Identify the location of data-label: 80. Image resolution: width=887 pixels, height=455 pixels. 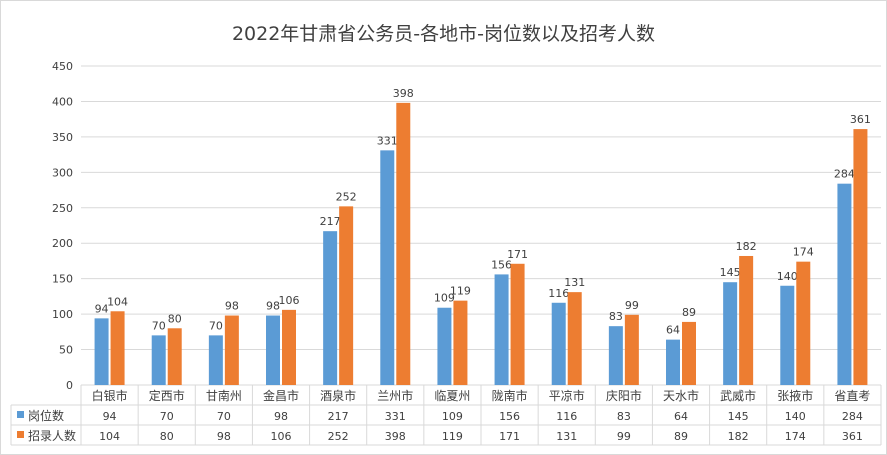
(175, 318).